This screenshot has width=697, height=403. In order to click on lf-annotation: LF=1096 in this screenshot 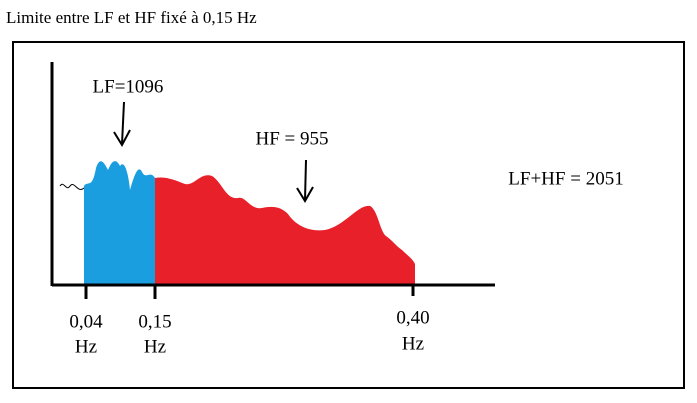, I will do `click(128, 86)`.